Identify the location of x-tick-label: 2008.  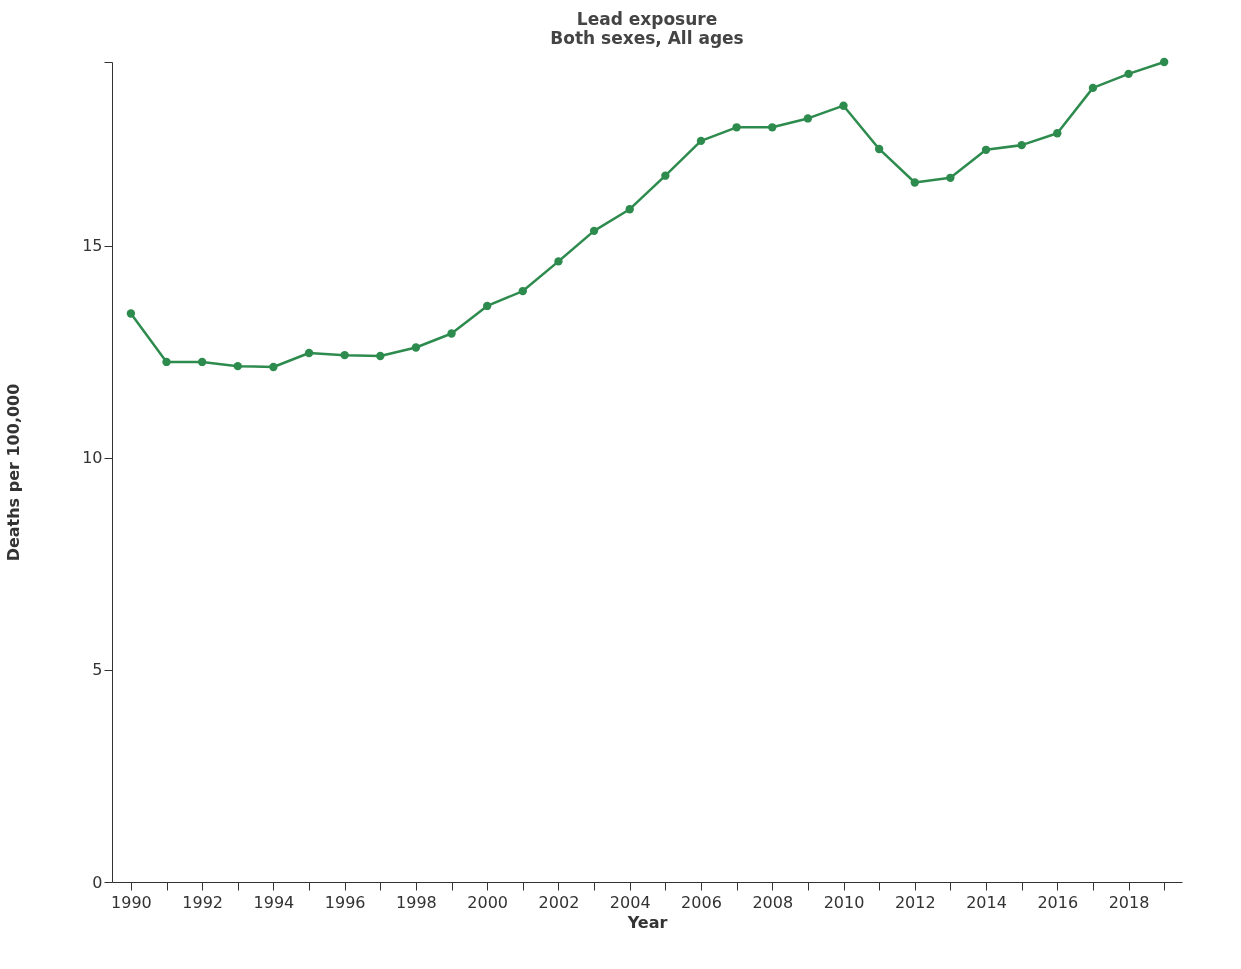
(773, 902).